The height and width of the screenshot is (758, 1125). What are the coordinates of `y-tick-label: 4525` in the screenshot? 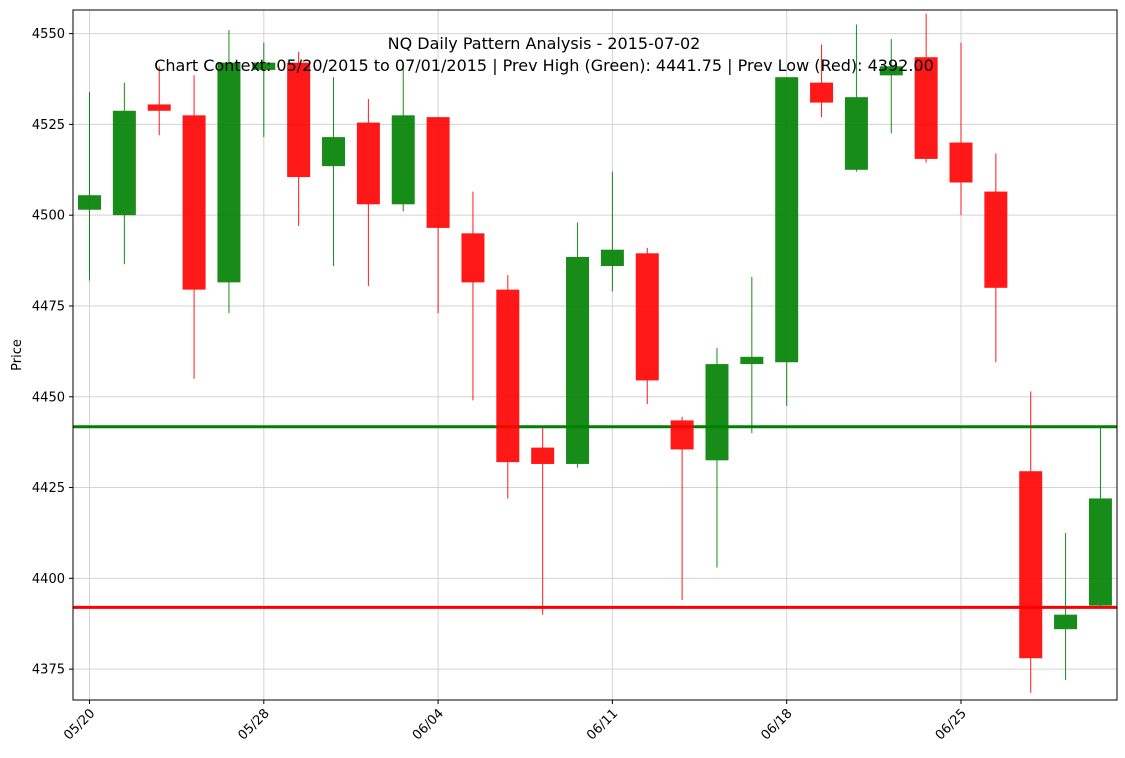 It's located at (48, 125).